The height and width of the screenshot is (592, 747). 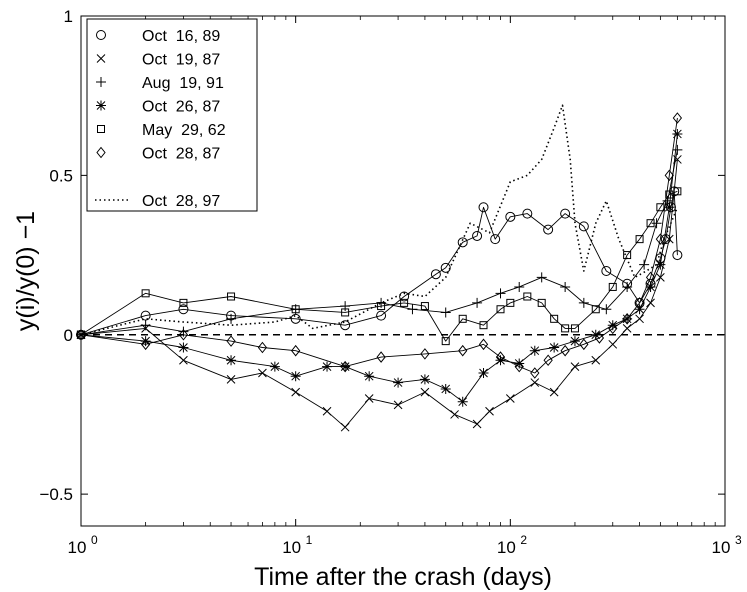 I want to click on x-tick-label-exponent: 3, so click(x=738, y=540).